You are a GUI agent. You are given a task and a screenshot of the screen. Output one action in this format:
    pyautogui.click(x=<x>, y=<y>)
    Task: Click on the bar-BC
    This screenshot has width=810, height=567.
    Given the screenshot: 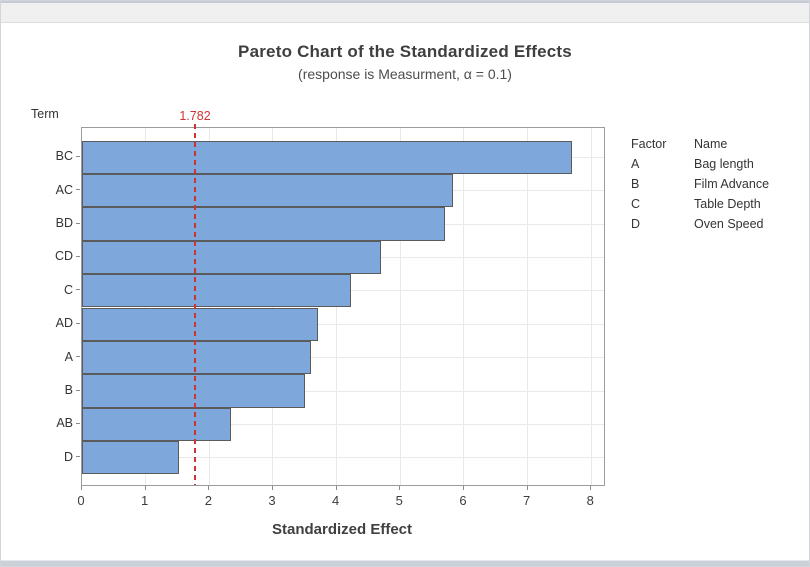 What is the action you would take?
    pyautogui.click(x=327, y=157)
    